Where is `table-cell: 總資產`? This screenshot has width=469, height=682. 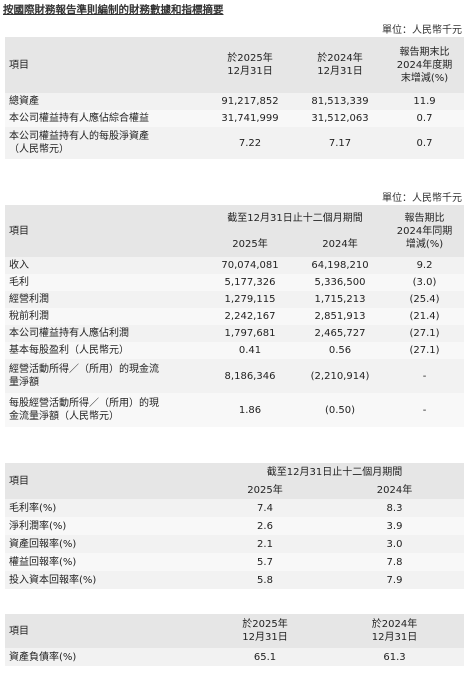
table-cell: 總資產 is located at coordinates (105, 101).